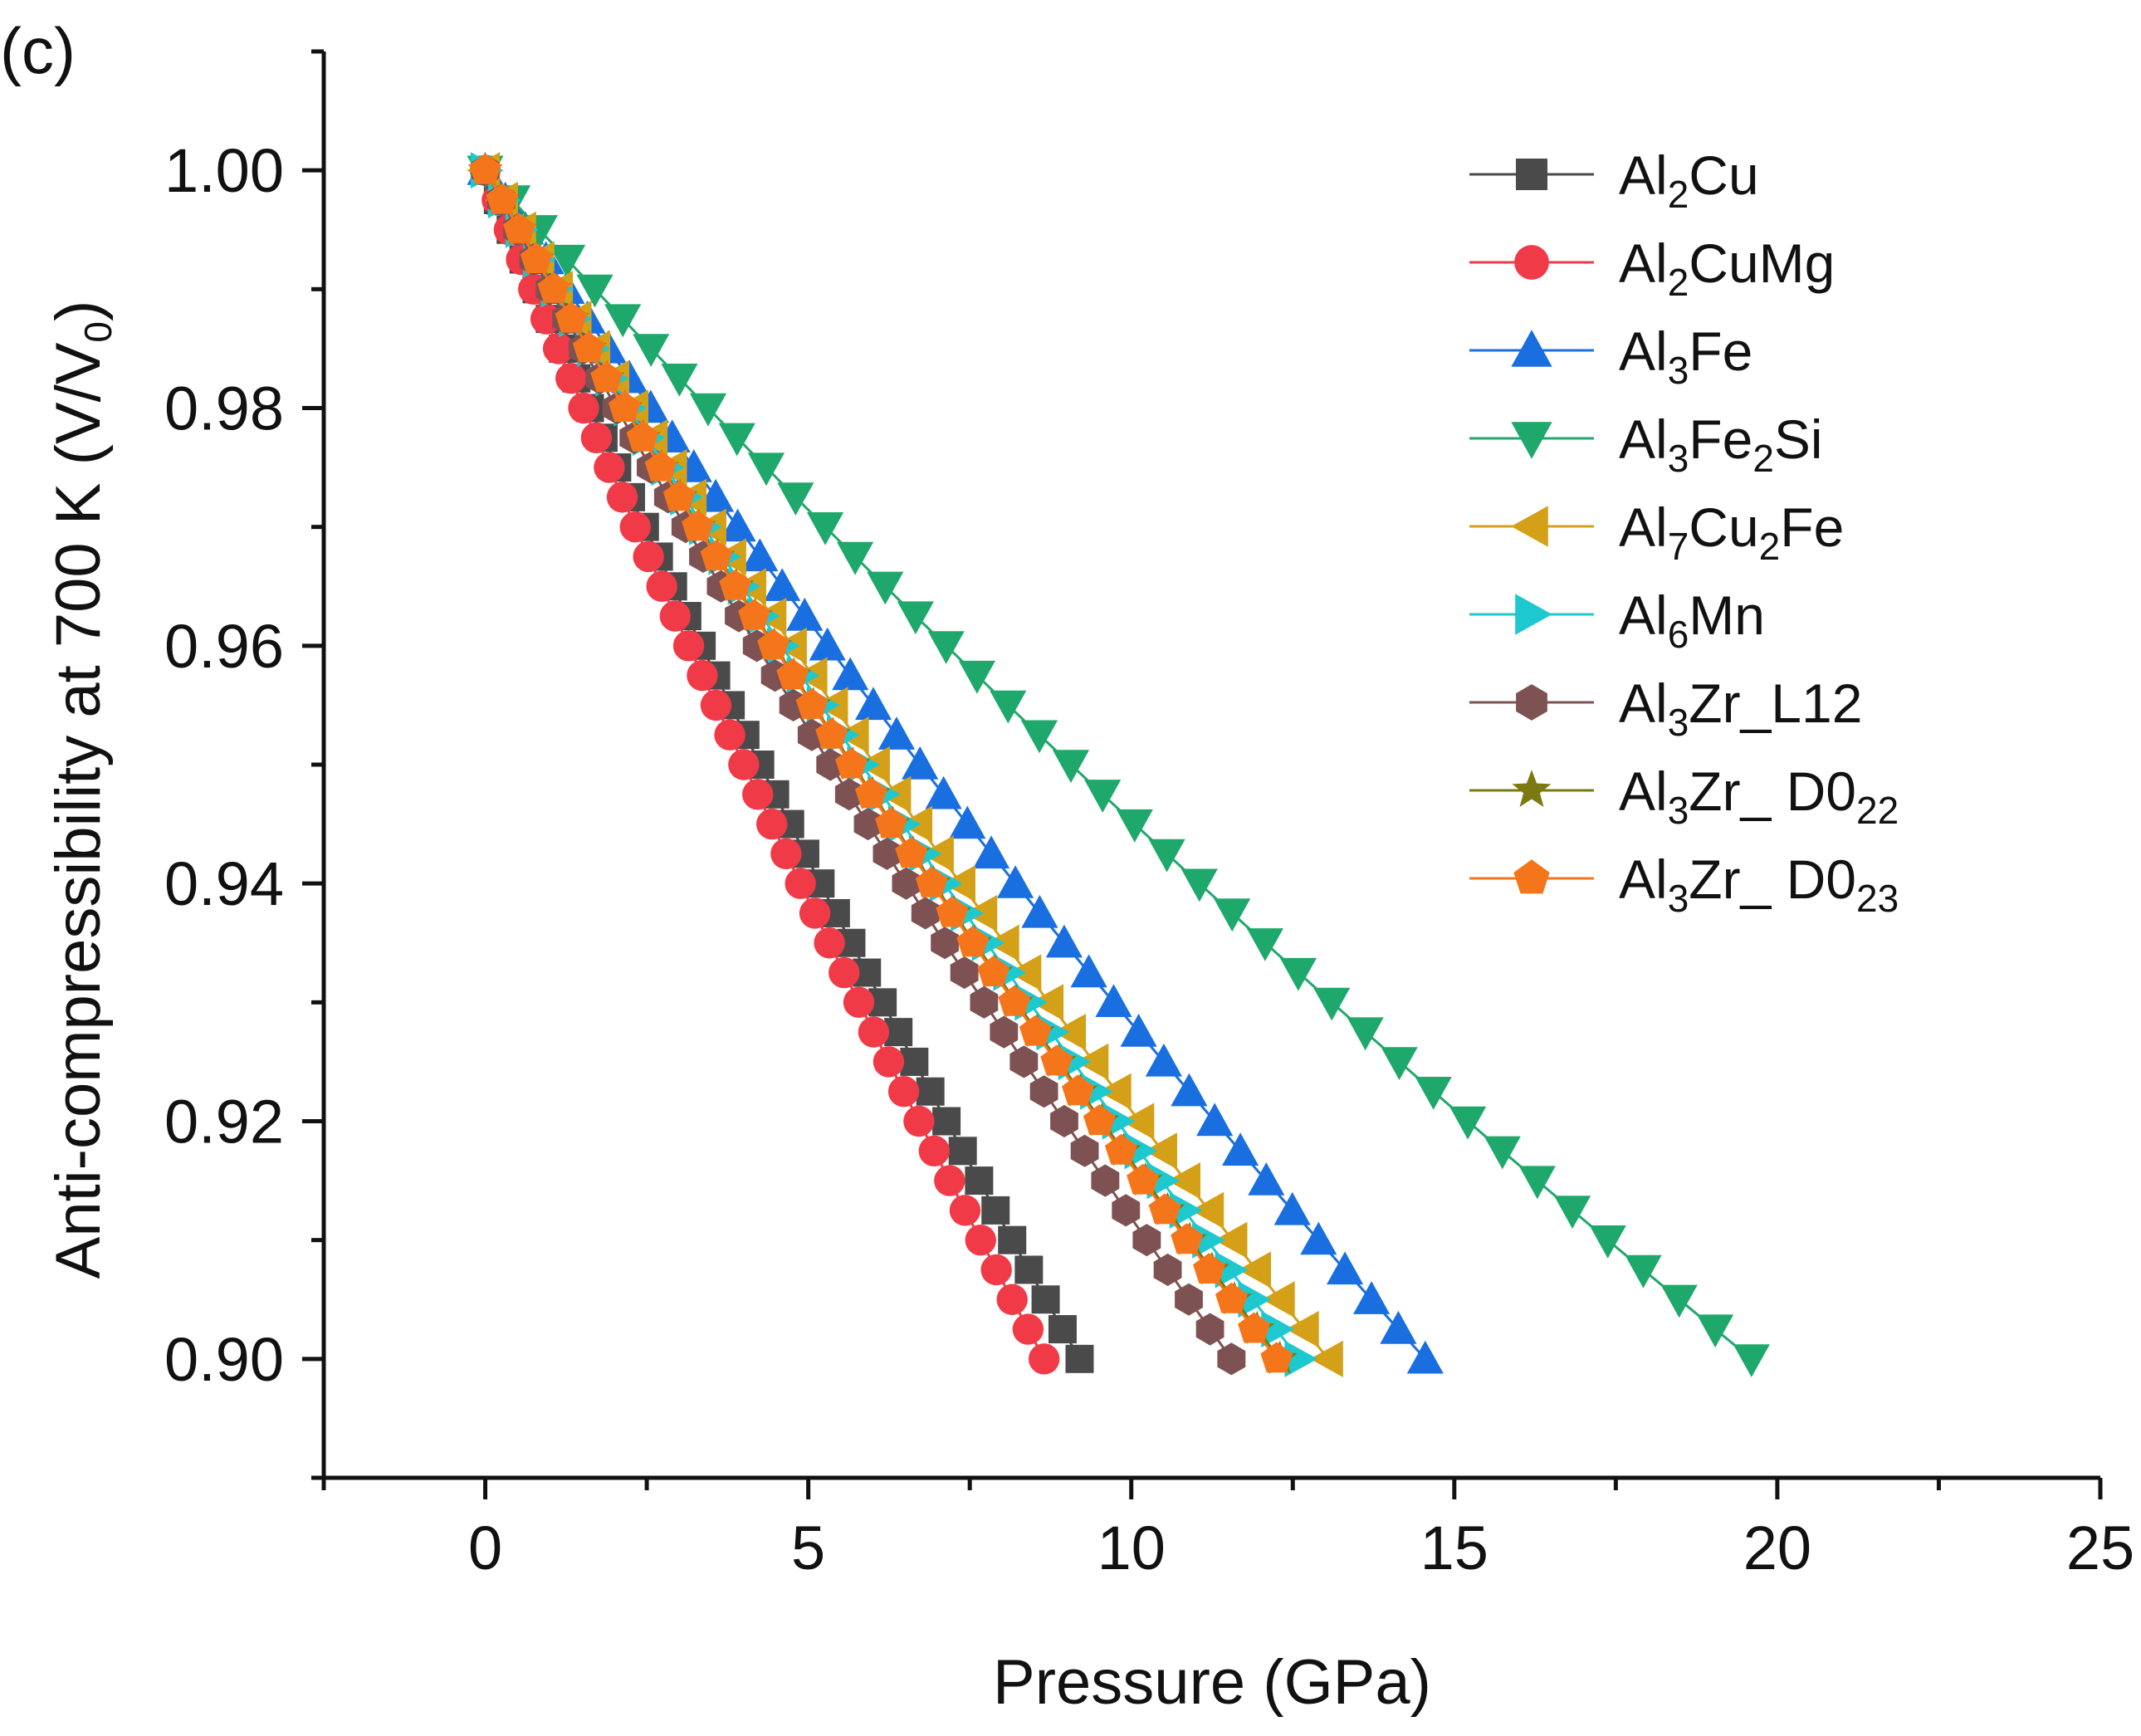  I want to click on y-tick-label: 1.00, so click(224, 170).